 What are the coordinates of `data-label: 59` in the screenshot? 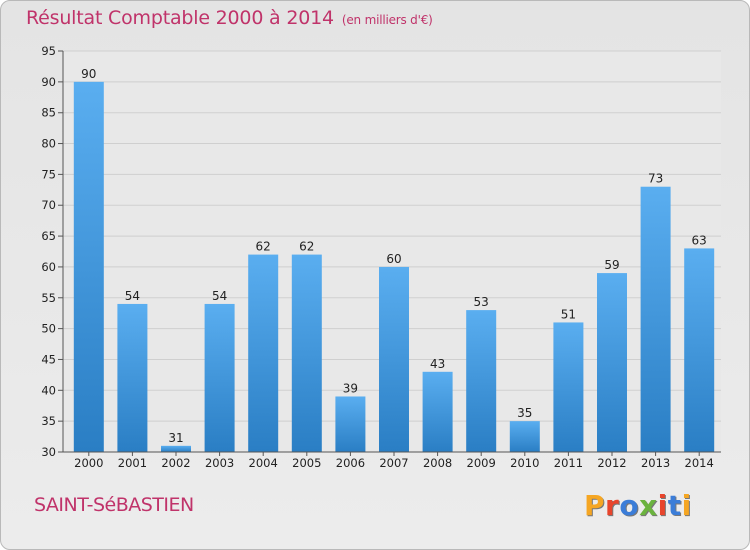 It's located at (611, 265).